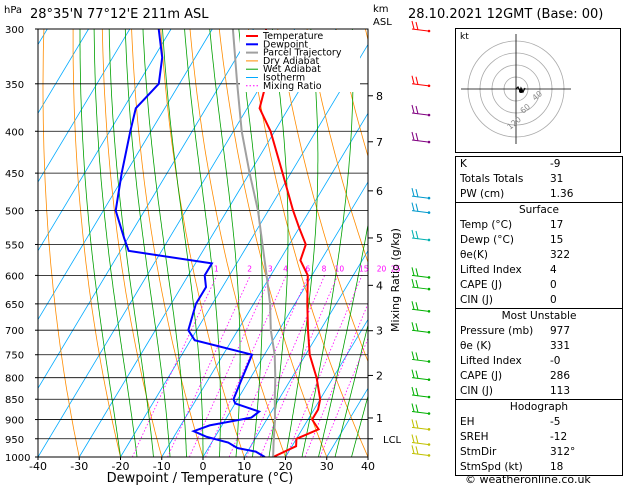 This screenshot has height=486, width=629. I want to click on pressure-tick-label: 950, so click(14, 440).